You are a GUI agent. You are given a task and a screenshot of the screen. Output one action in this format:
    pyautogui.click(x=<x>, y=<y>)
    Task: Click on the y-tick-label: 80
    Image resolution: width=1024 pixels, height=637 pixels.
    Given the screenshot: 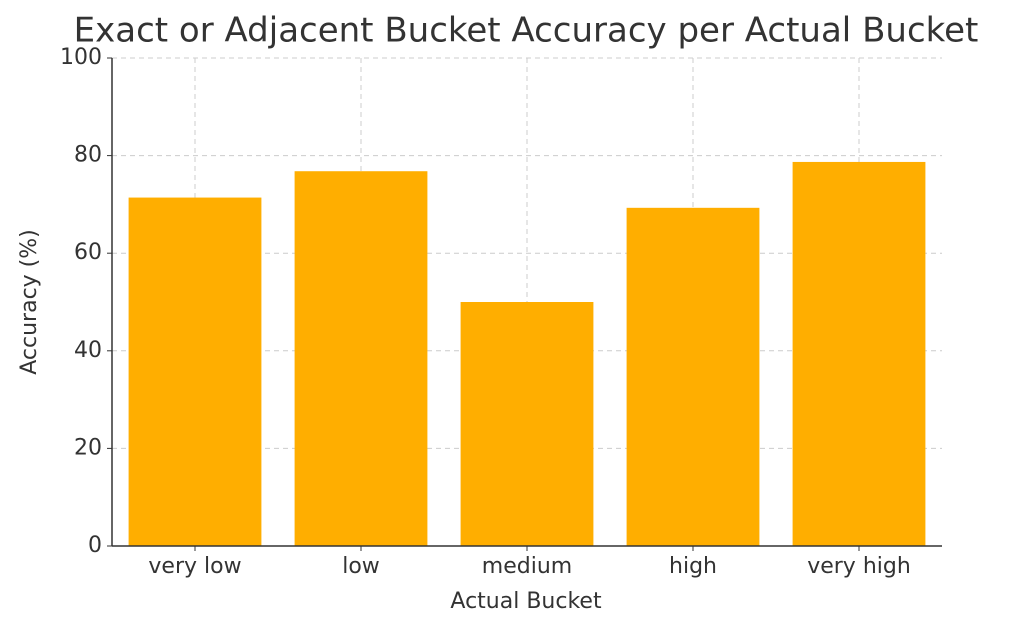 What is the action you would take?
    pyautogui.click(x=88, y=155)
    